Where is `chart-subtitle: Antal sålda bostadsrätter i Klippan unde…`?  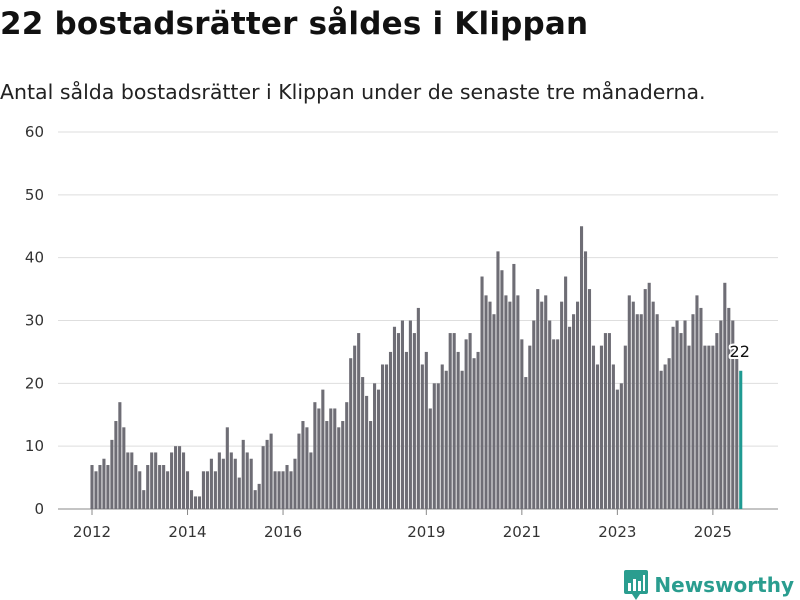
chart-subtitle: Antal sålda bostadsrätter i Klippan unde… is located at coordinates (353, 92).